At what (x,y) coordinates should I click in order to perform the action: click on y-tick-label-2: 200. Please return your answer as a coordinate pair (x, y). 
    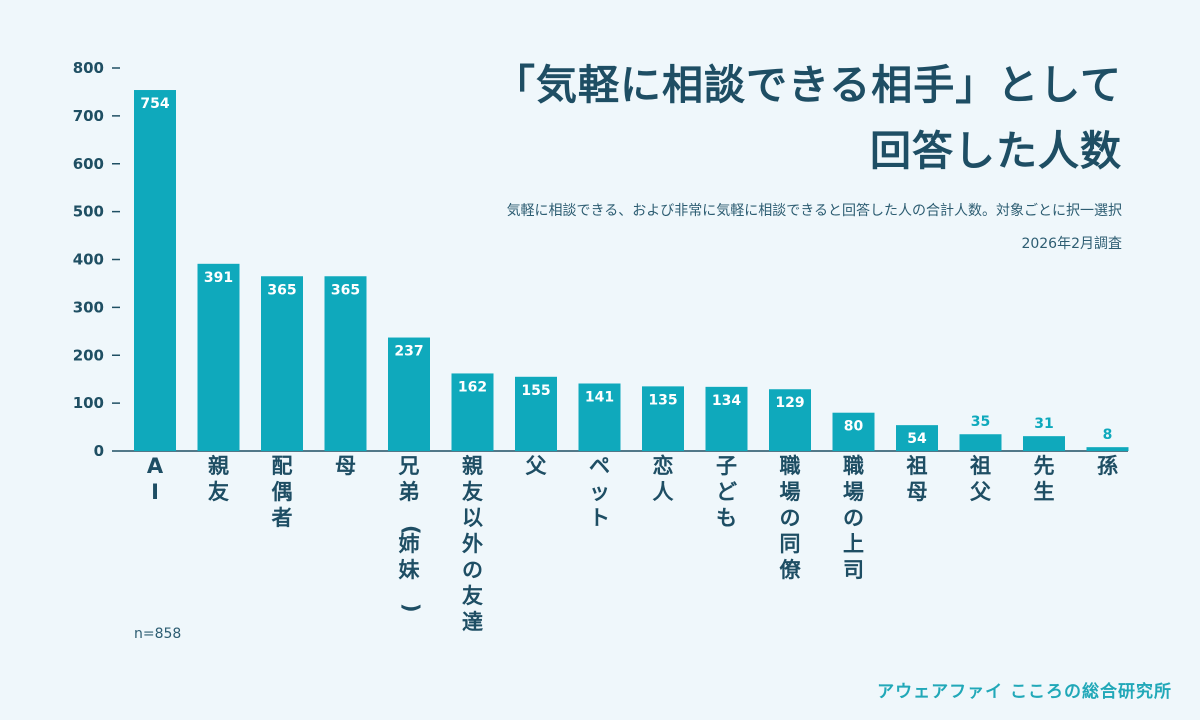
    Looking at the image, I should click on (88, 355).